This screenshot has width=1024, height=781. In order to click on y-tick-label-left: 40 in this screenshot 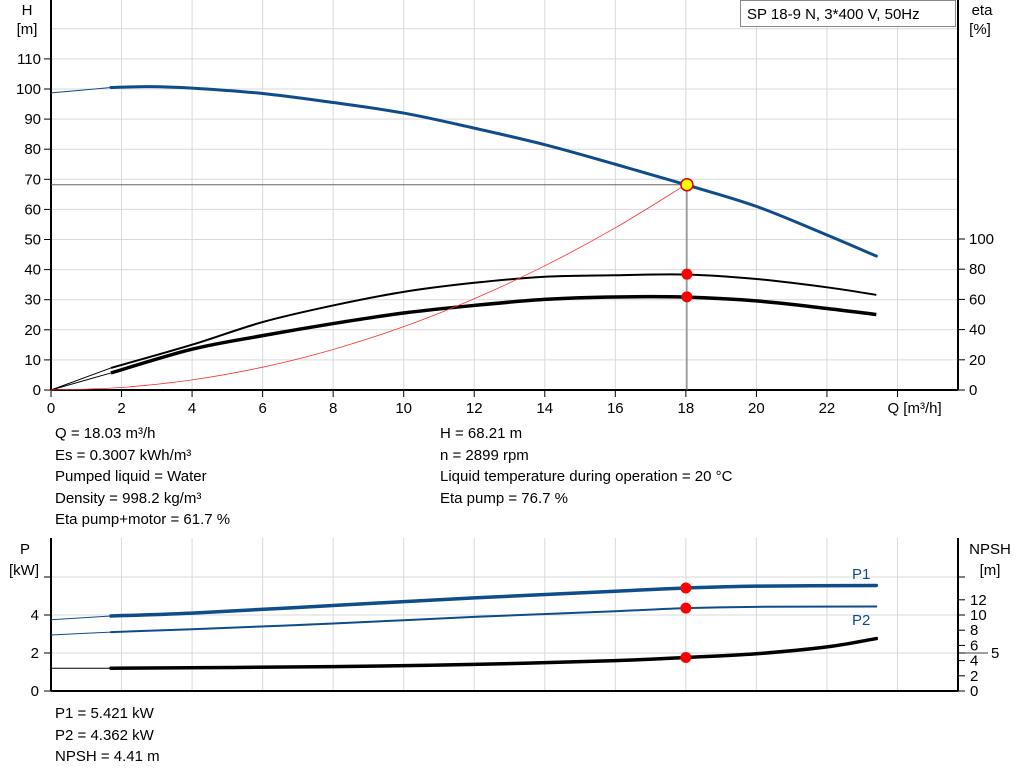, I will do `click(32, 270)`.